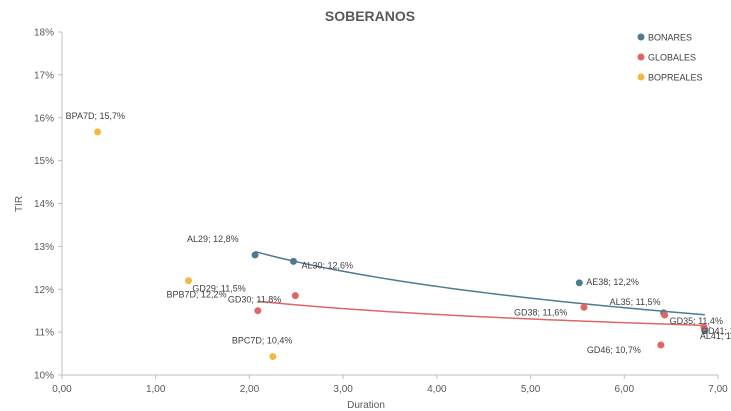 This screenshot has width=731, height=411. I want to click on data-label: BPA7D; 15,7%, so click(95, 116).